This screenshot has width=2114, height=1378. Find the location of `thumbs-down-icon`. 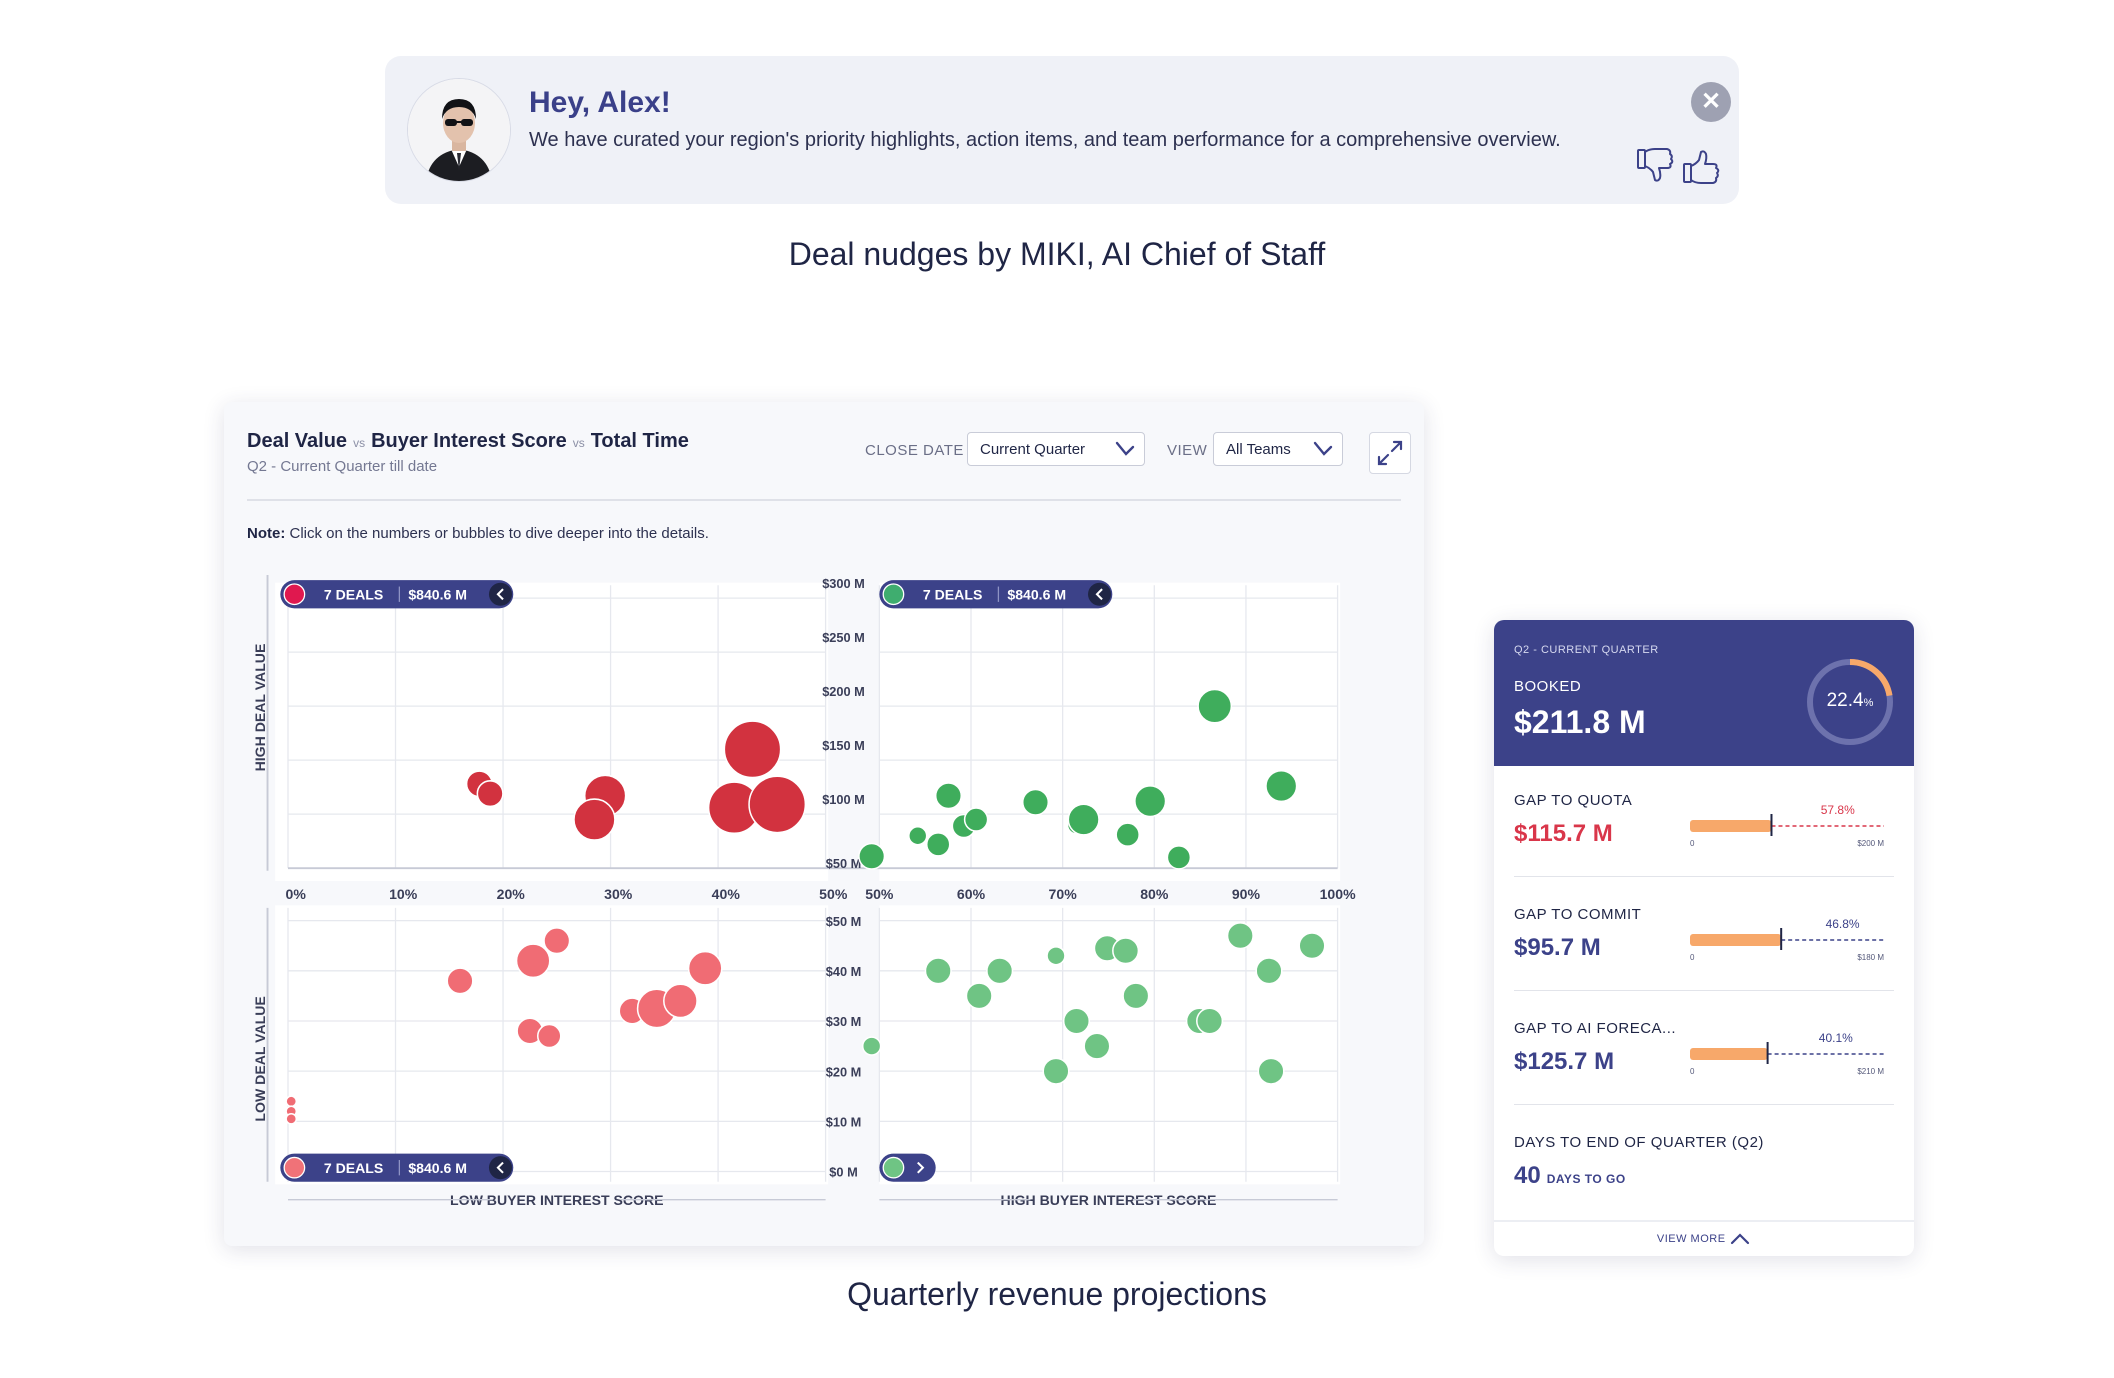

thumbs-down-icon is located at coordinates (1657, 166).